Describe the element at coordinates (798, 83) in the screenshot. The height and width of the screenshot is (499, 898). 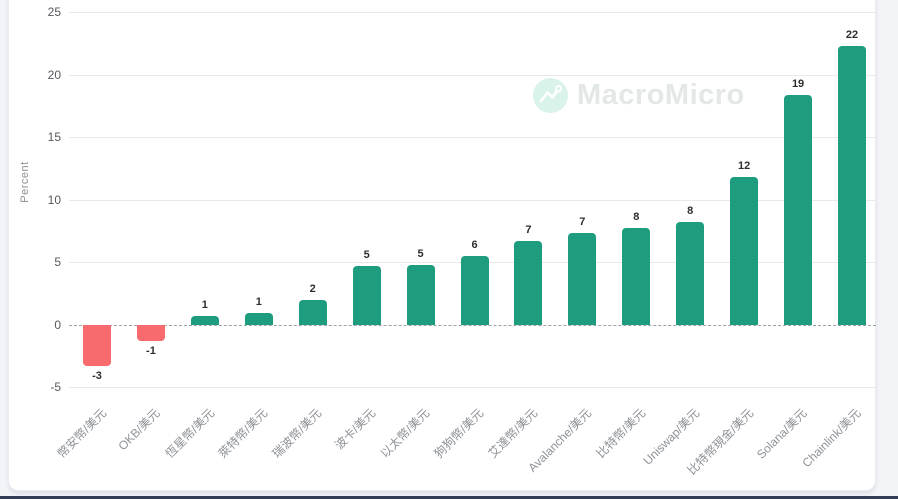
I see `bar-value-label: 19` at that location.